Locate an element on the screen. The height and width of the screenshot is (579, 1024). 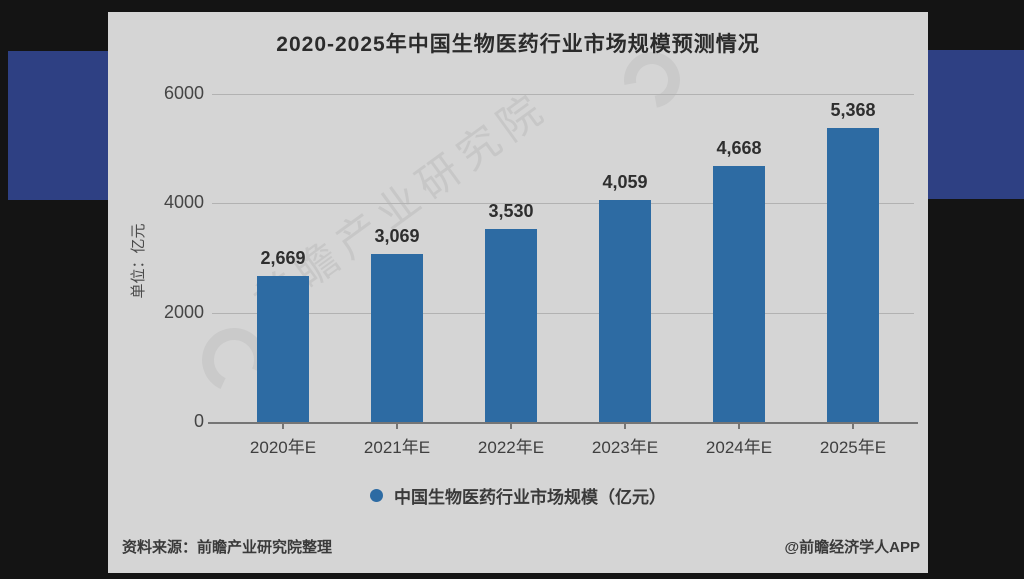
bar-value-label: 4,059 is located at coordinates (625, 181).